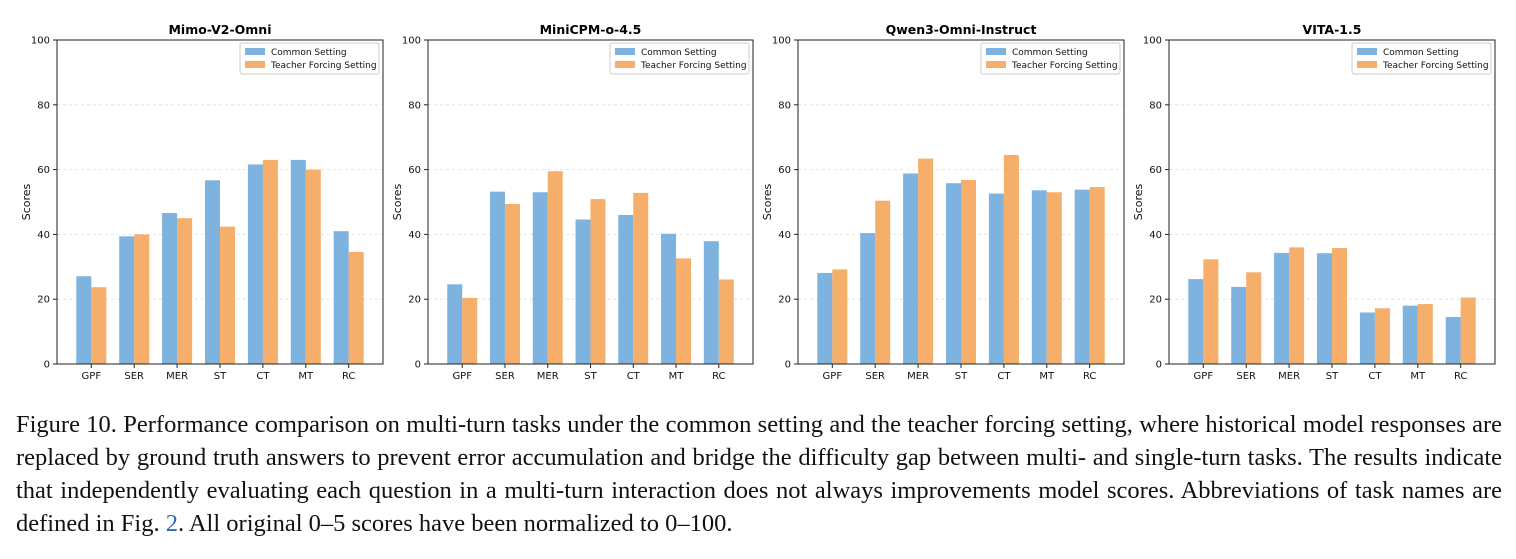  I want to click on x-tick-label: SER, so click(134, 376).